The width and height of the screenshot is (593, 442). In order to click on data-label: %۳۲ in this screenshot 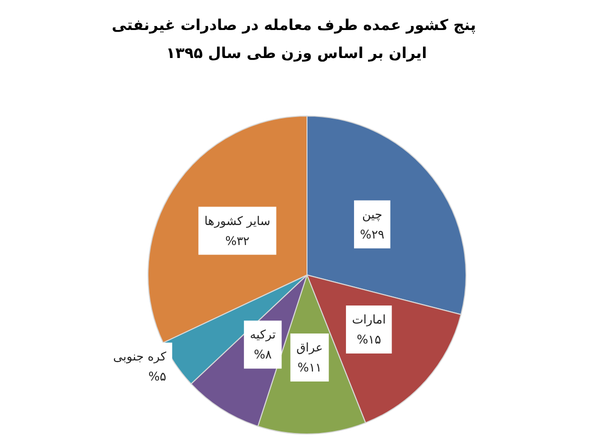, I will do `click(237, 241)`.